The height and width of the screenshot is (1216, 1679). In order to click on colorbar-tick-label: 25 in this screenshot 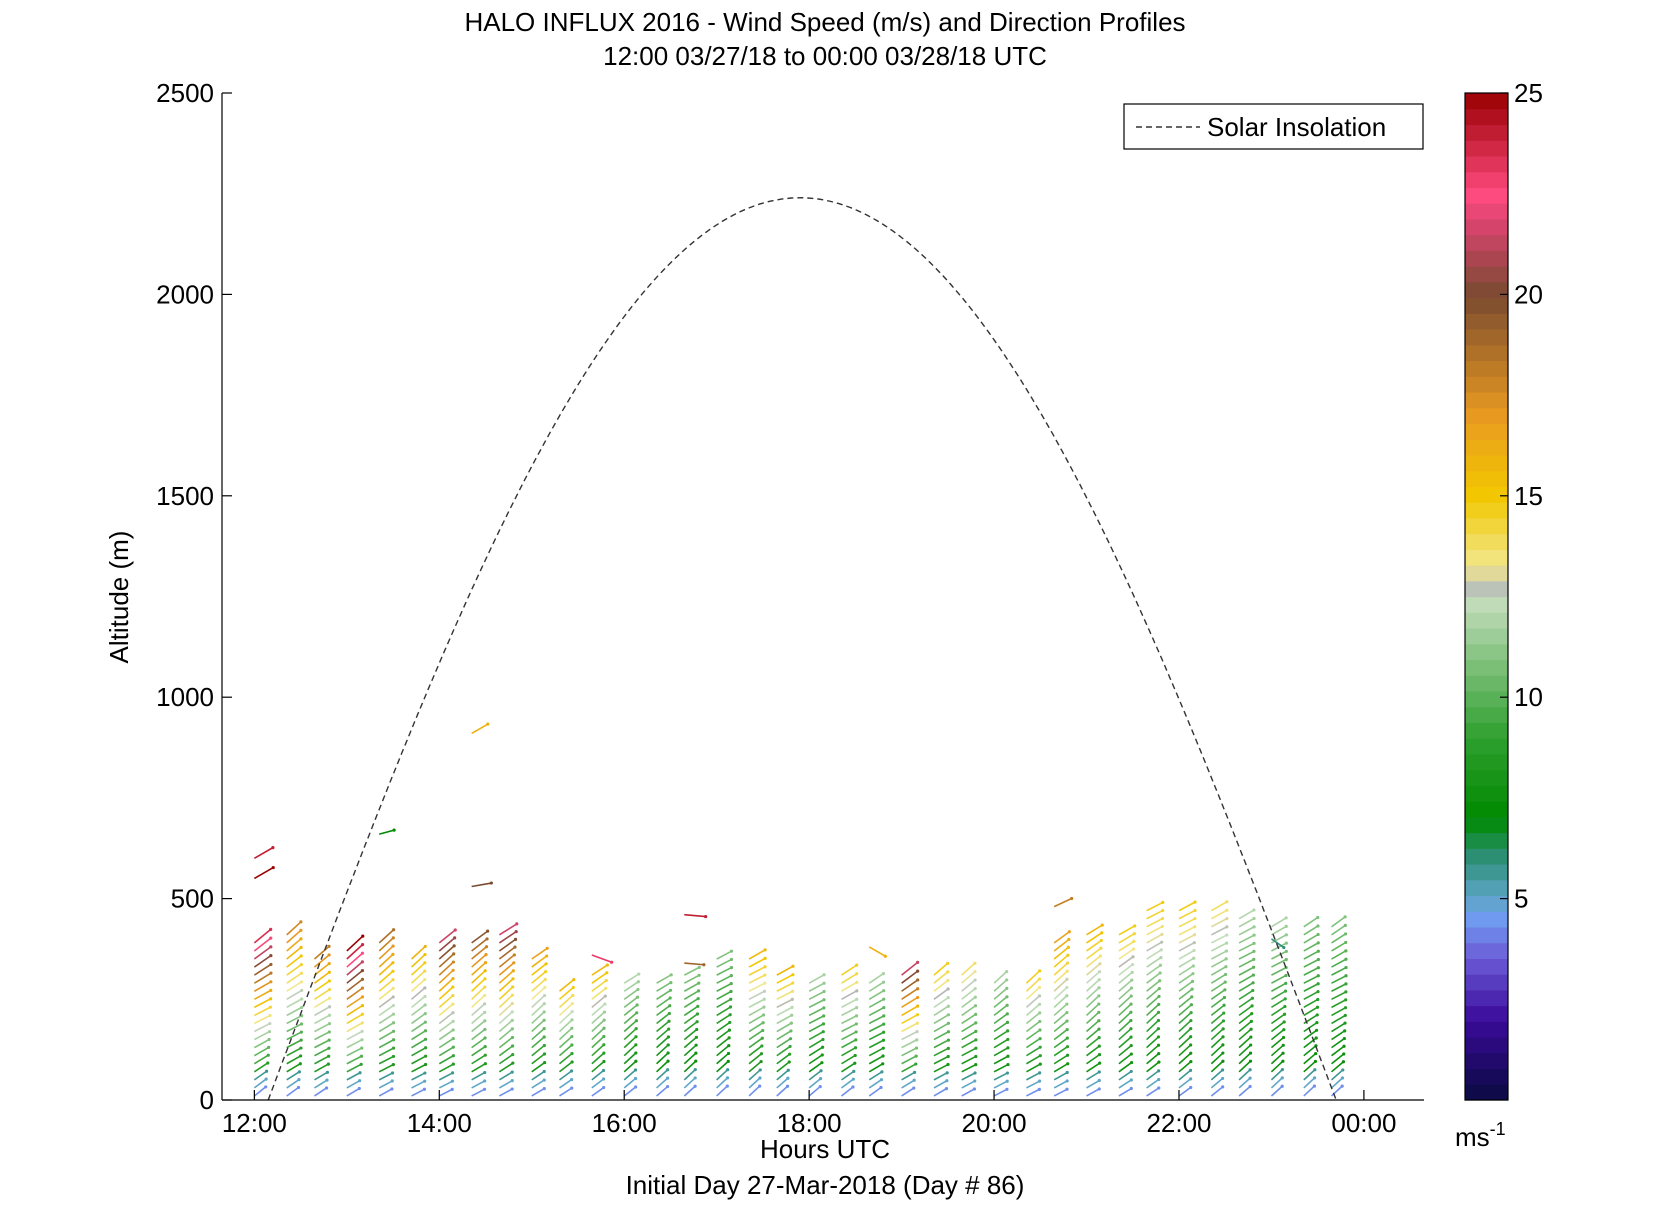, I will do `click(1528, 93)`.